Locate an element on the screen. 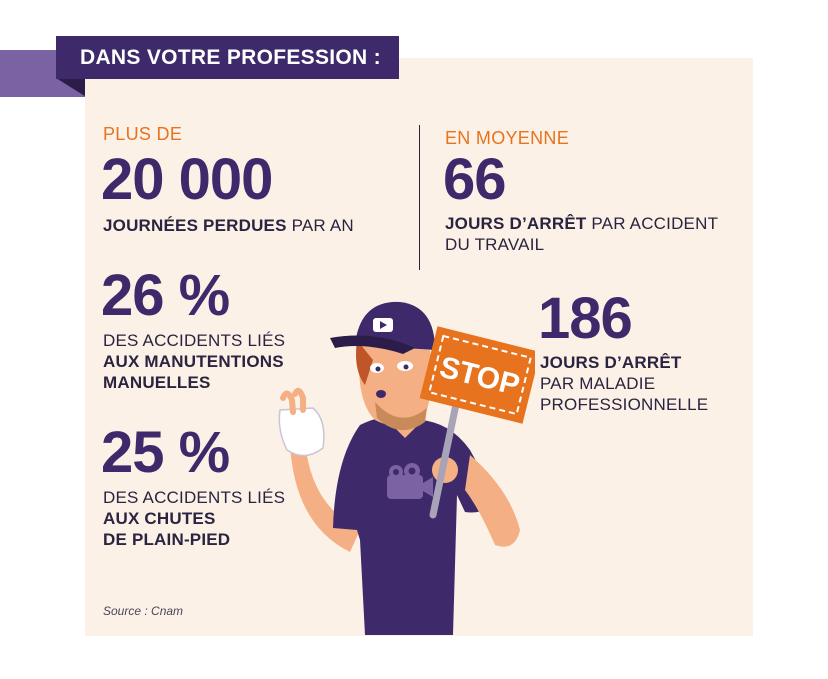  stat-accident-label: JOURS D’ARRÊT PAR ACCIDENT is located at coordinates (581, 223).